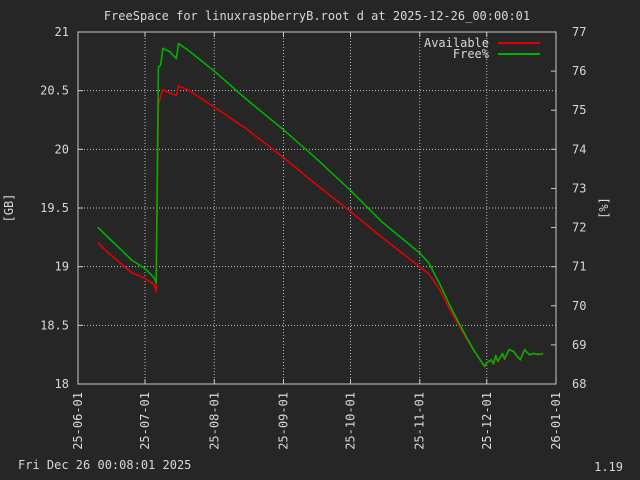 The height and width of the screenshot is (480, 640). What do you see at coordinates (283, 421) in the screenshot?
I see `x-tick-label: 25-09-01` at bounding box center [283, 421].